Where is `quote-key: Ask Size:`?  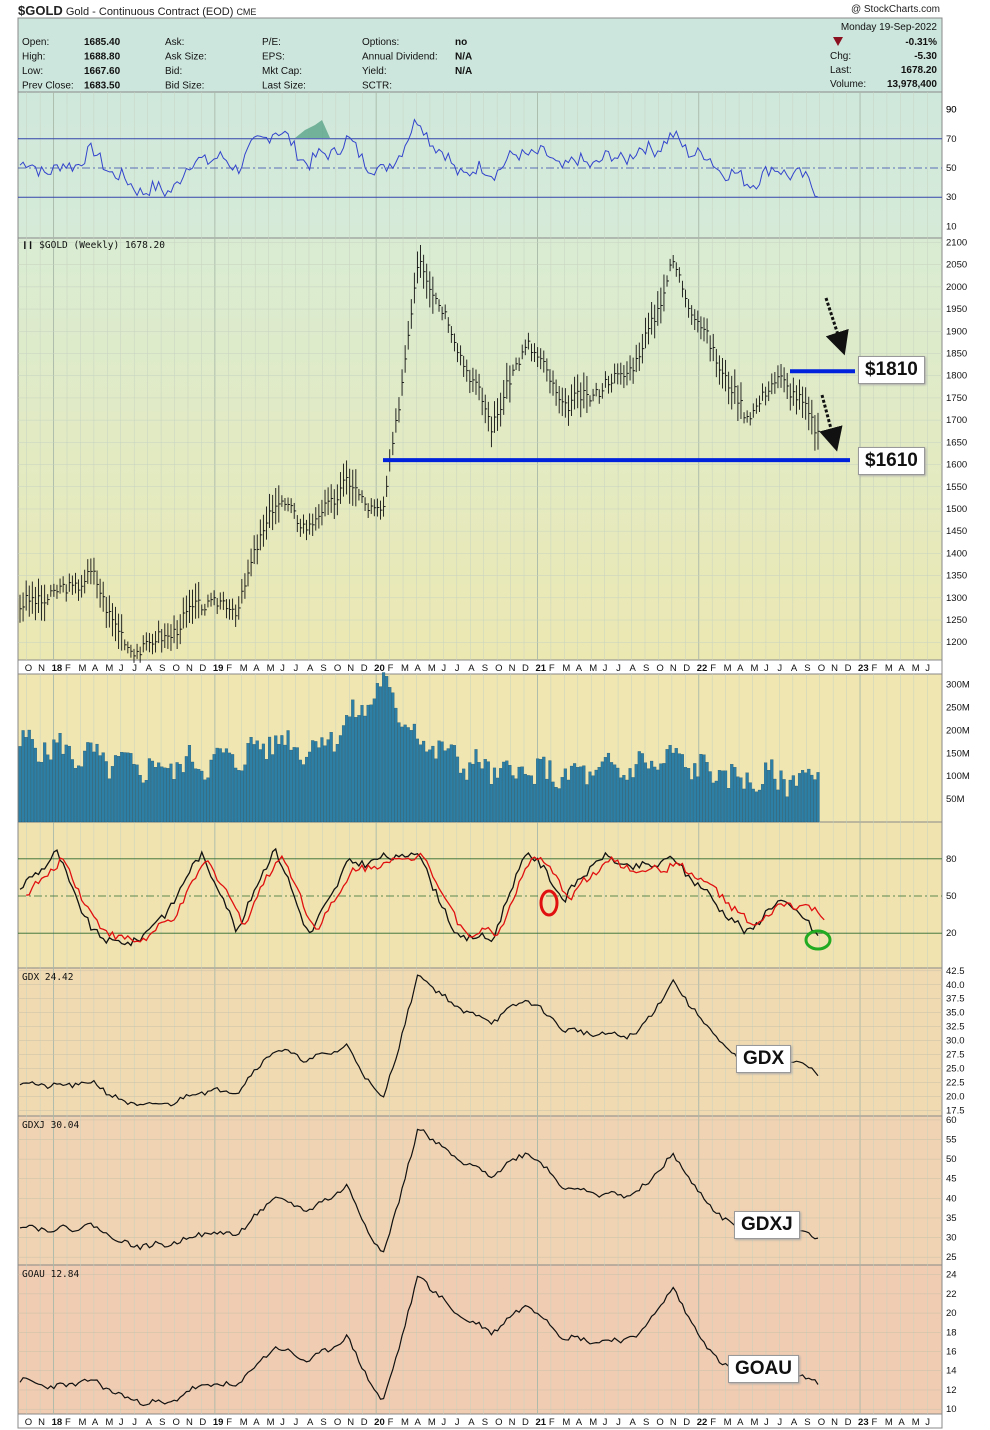 quote-key: Ask Size: is located at coordinates (186, 57).